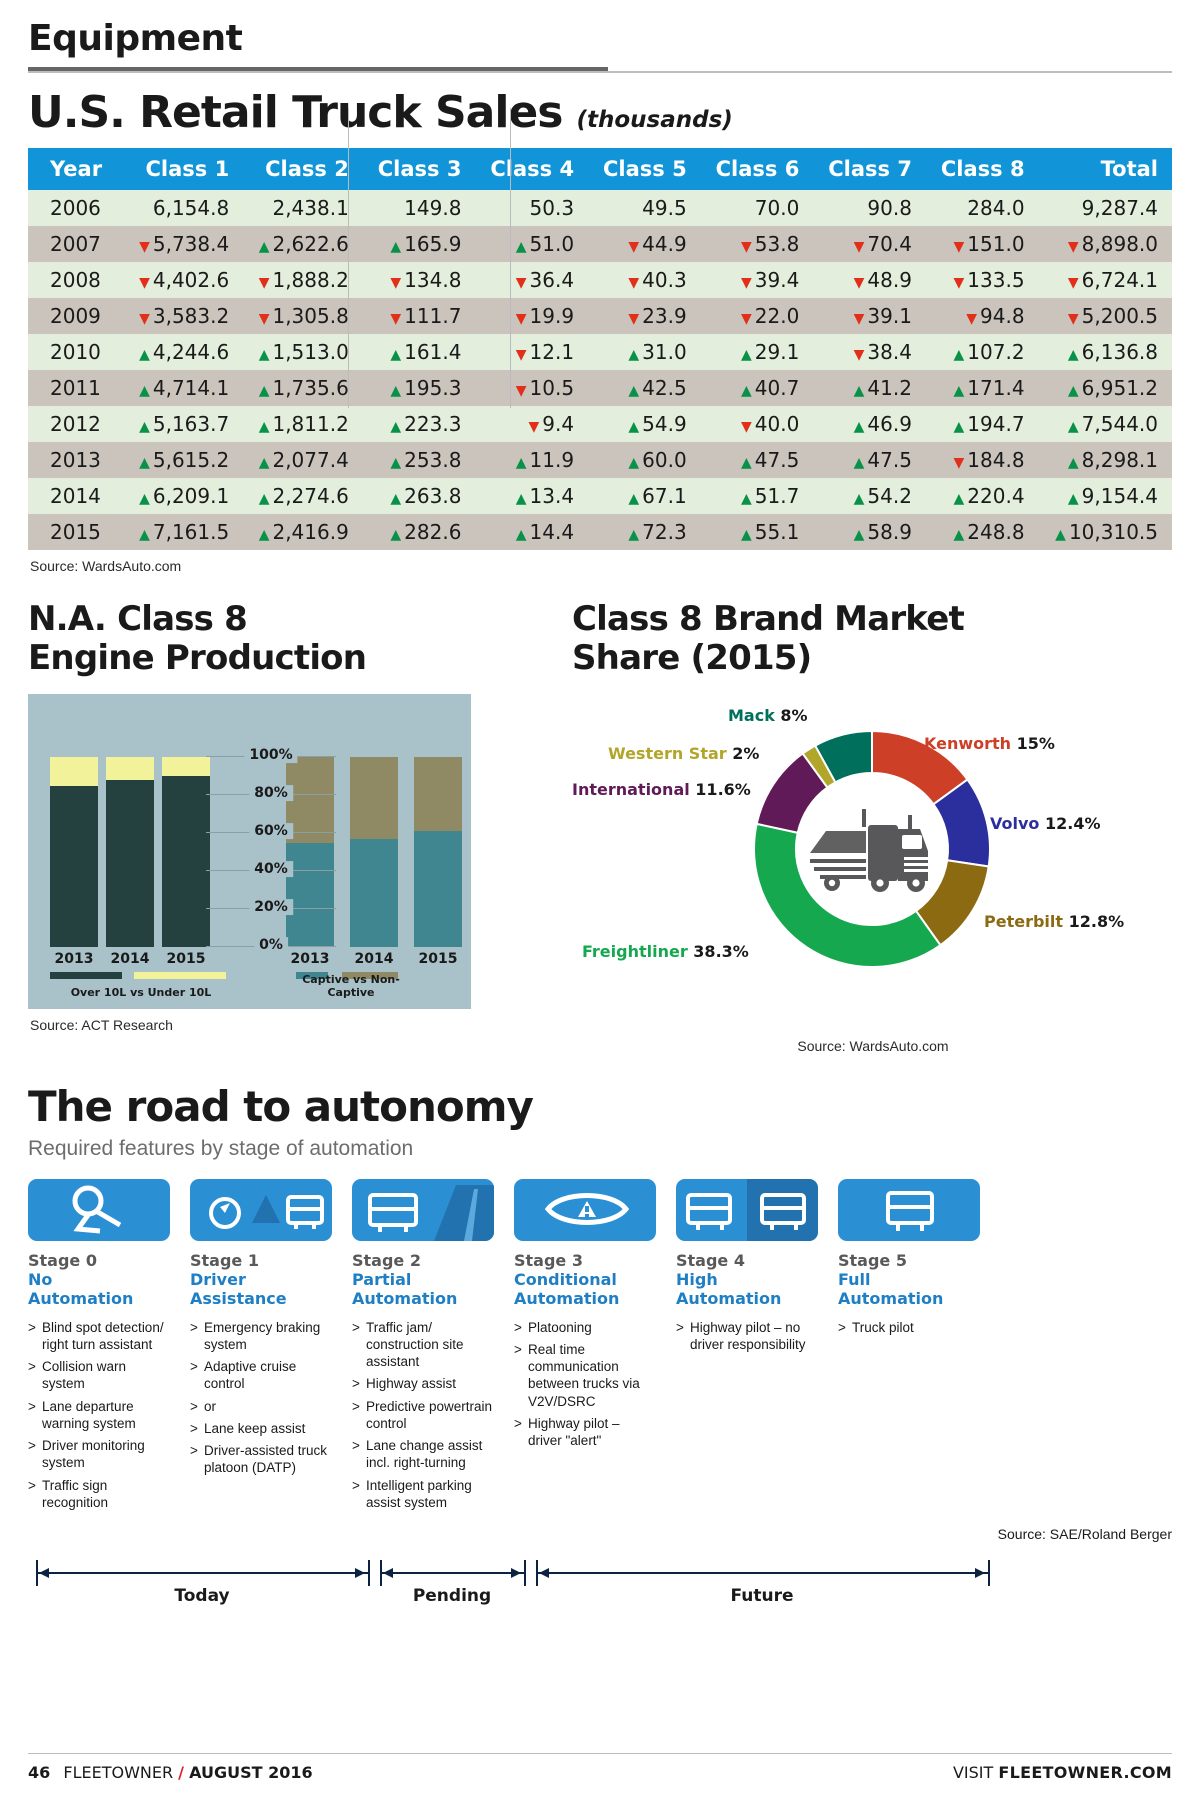 This screenshot has height=1798, width=1200. Describe the element at coordinates (843, 757) in the screenshot. I see `donut-slice` at that location.